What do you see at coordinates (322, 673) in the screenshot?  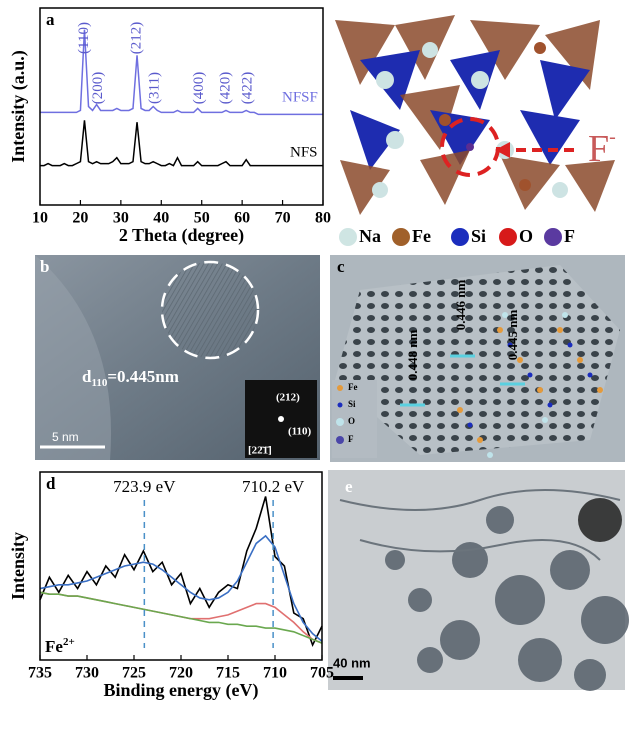 I see `x-tick-label: 705` at bounding box center [322, 673].